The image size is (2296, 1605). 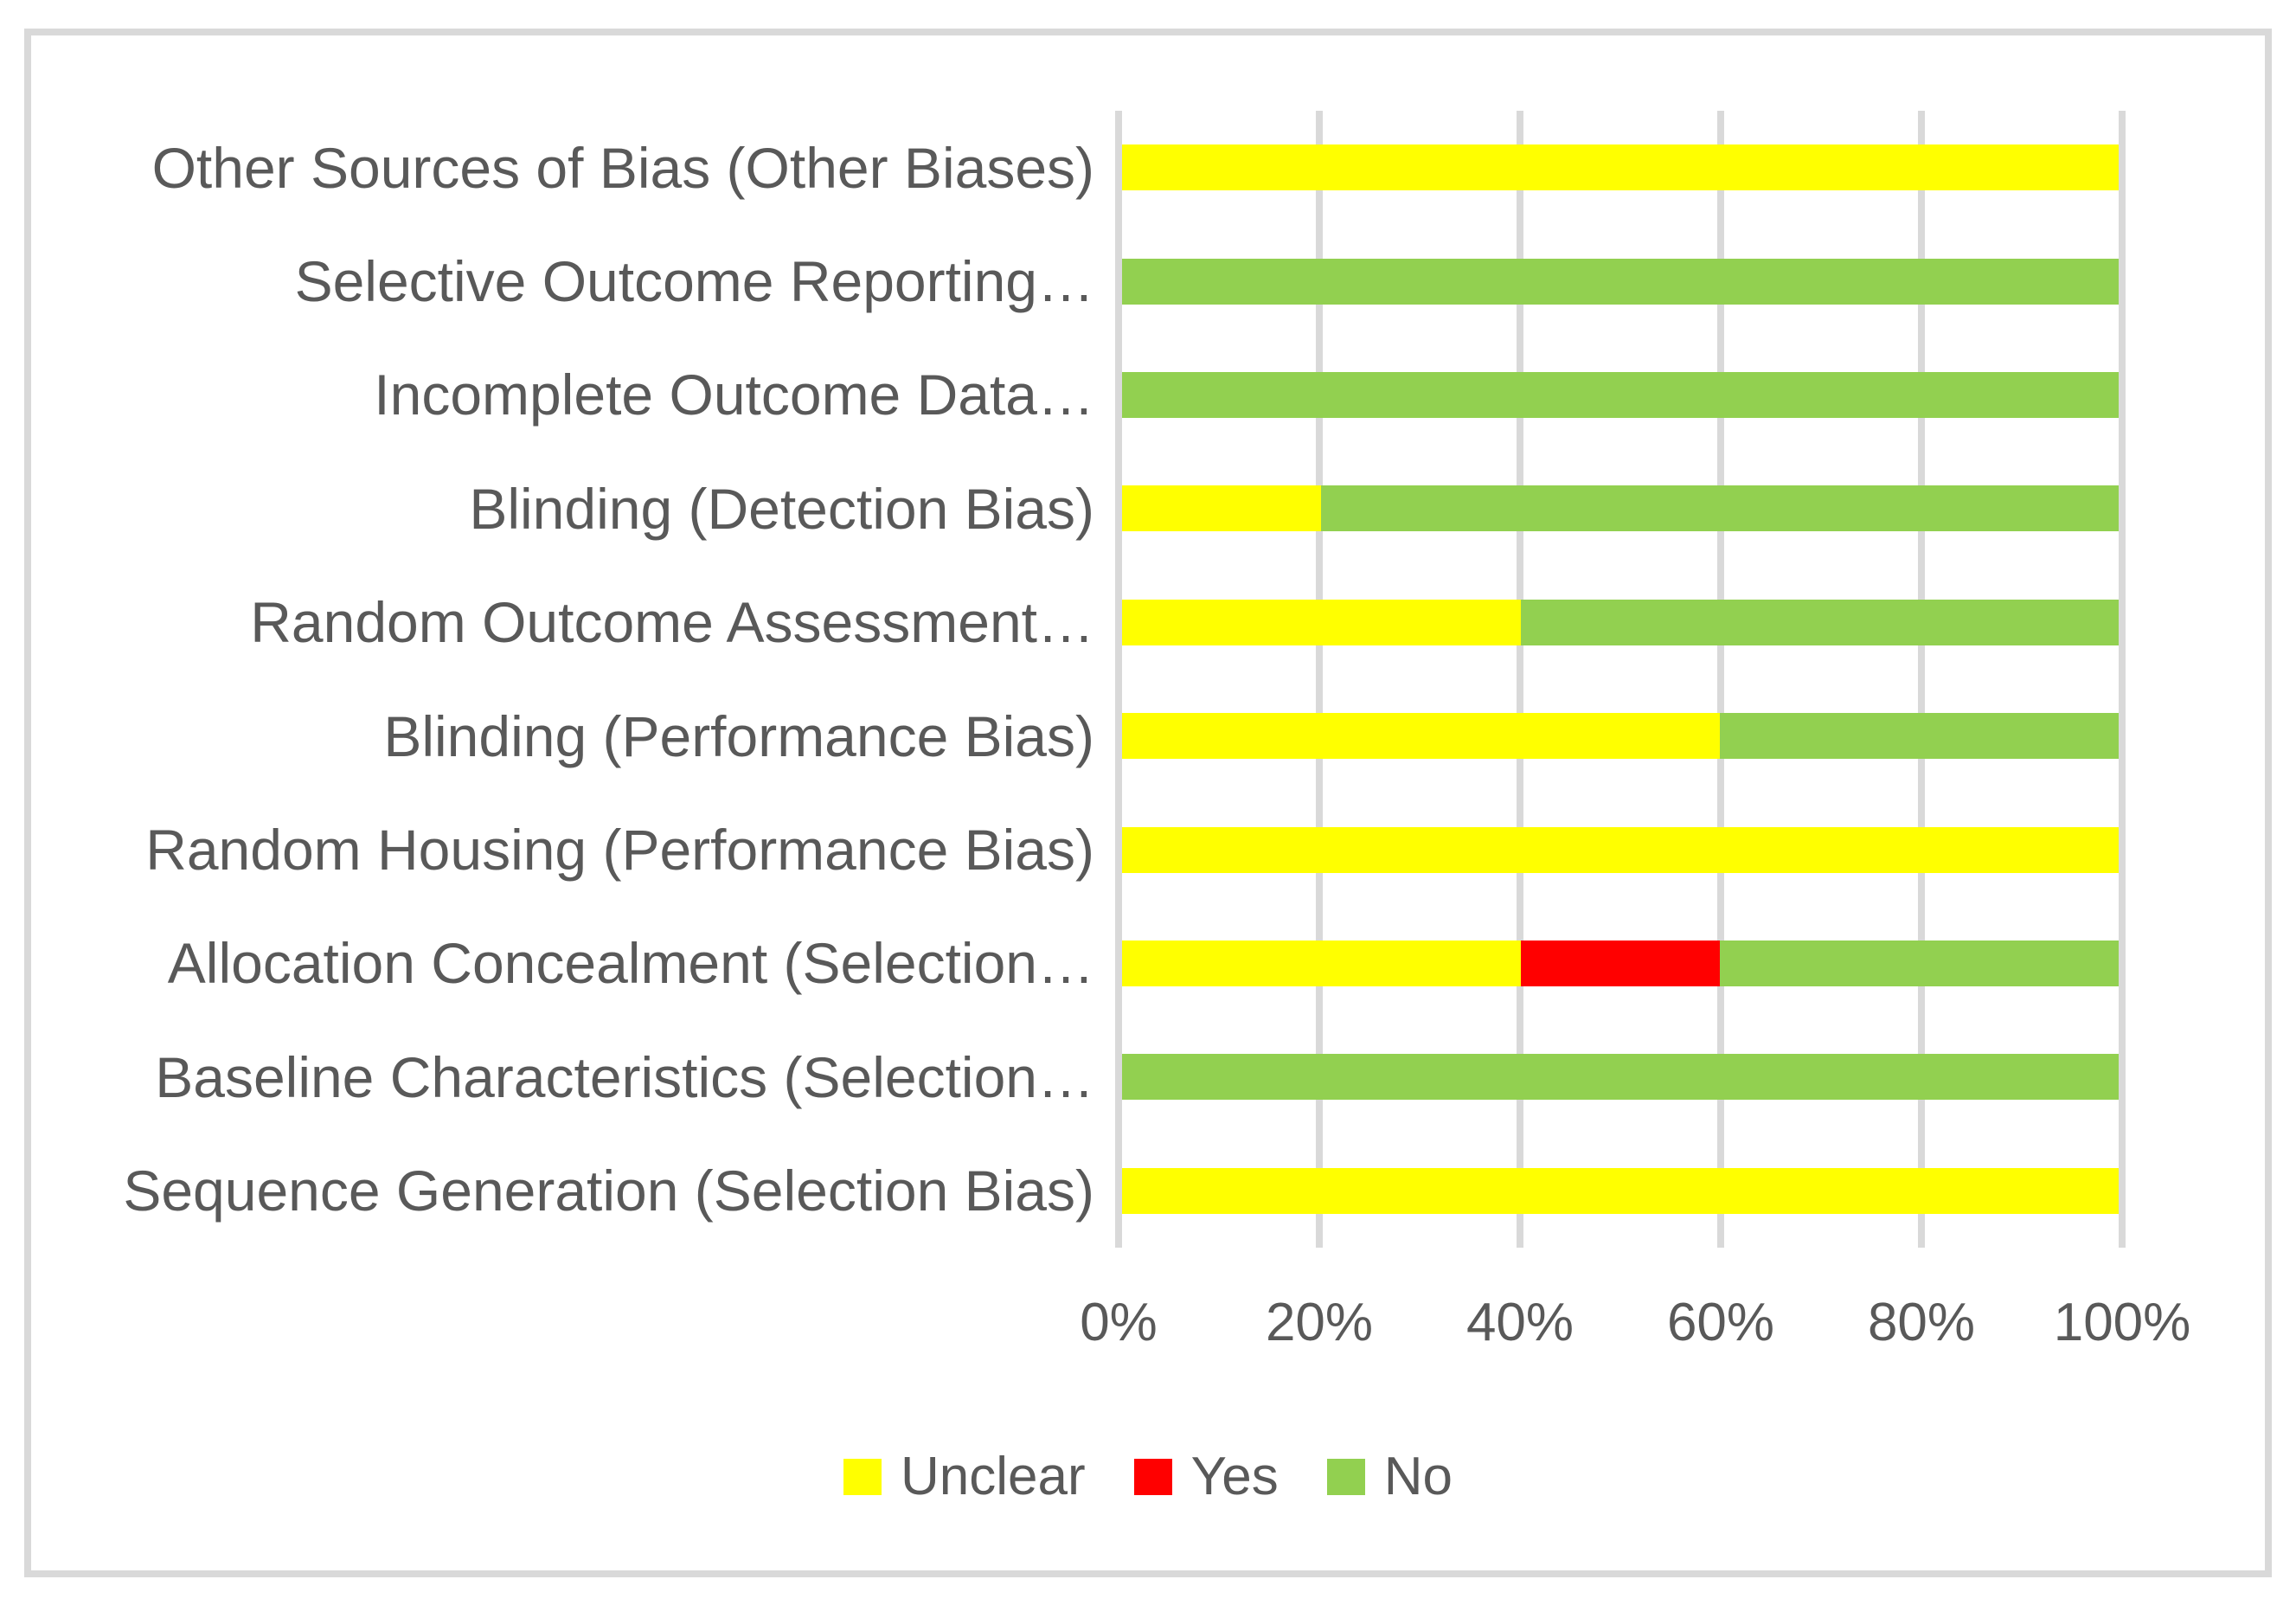 I want to click on legend-swatch-yes, so click(x=1152, y=1477).